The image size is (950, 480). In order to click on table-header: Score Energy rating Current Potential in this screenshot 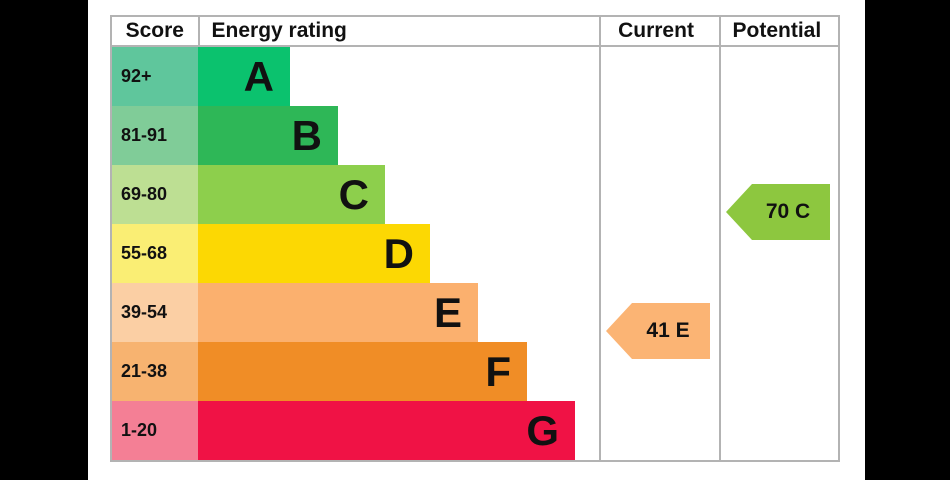, I will do `click(475, 32)`.